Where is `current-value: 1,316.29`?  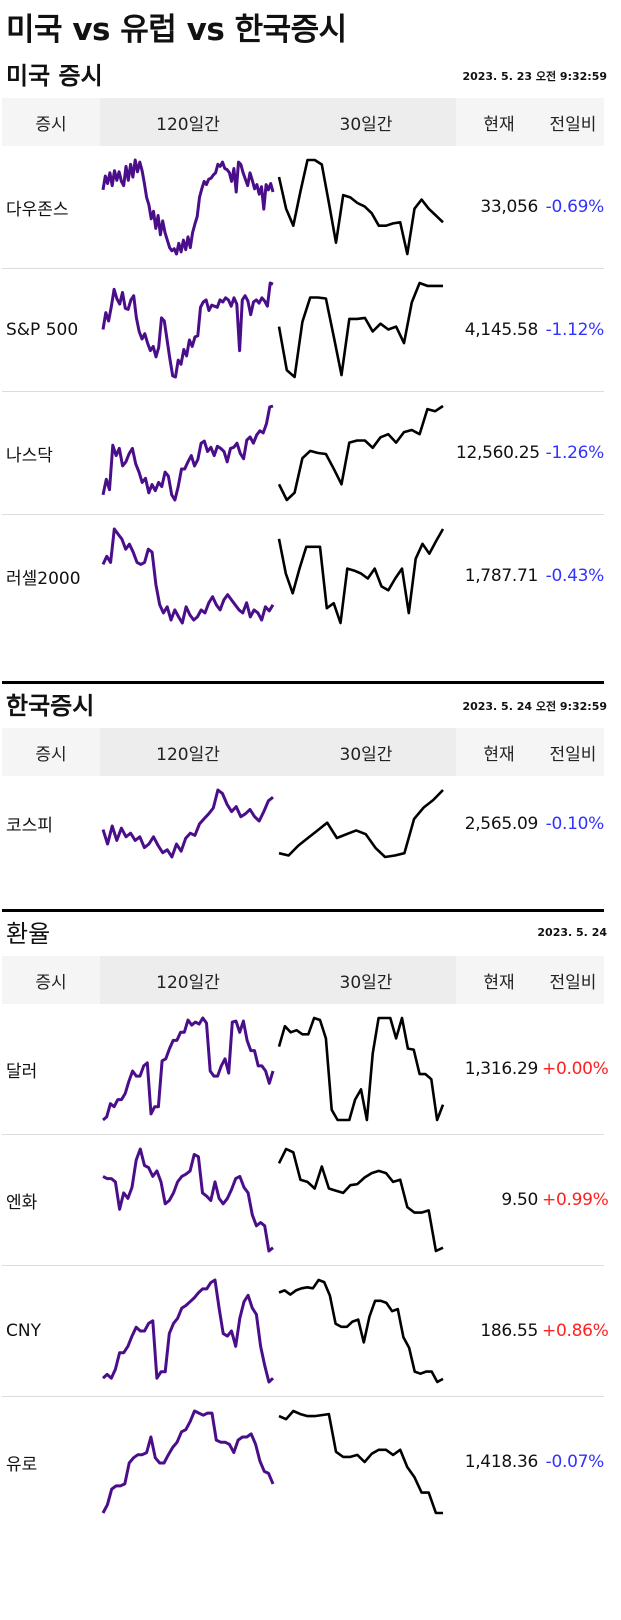
current-value: 1,316.29 is located at coordinates (499, 1069).